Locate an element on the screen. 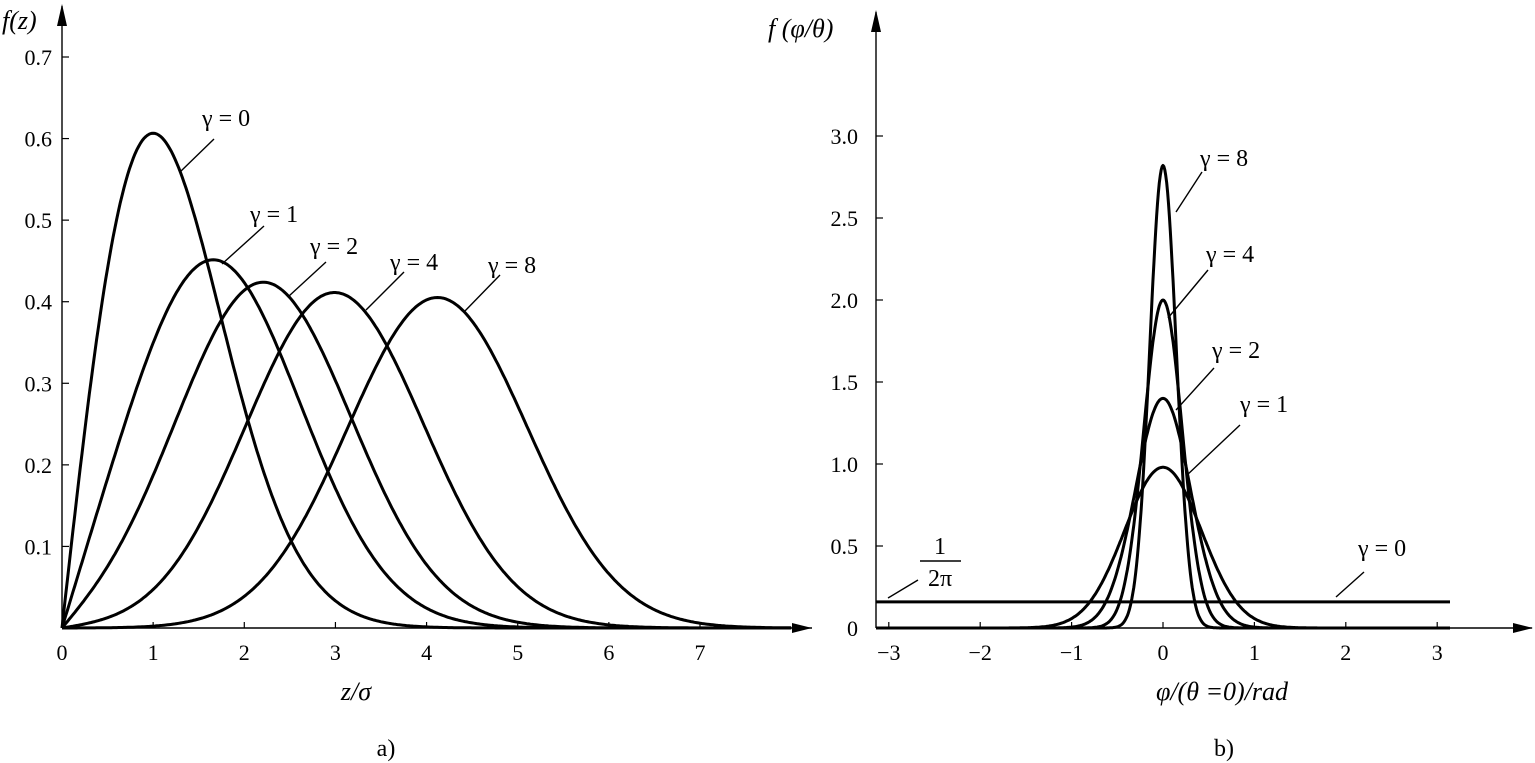 This screenshot has width=1535, height=763. panel-b-y-tick-label: 1.0 is located at coordinates (845, 464).